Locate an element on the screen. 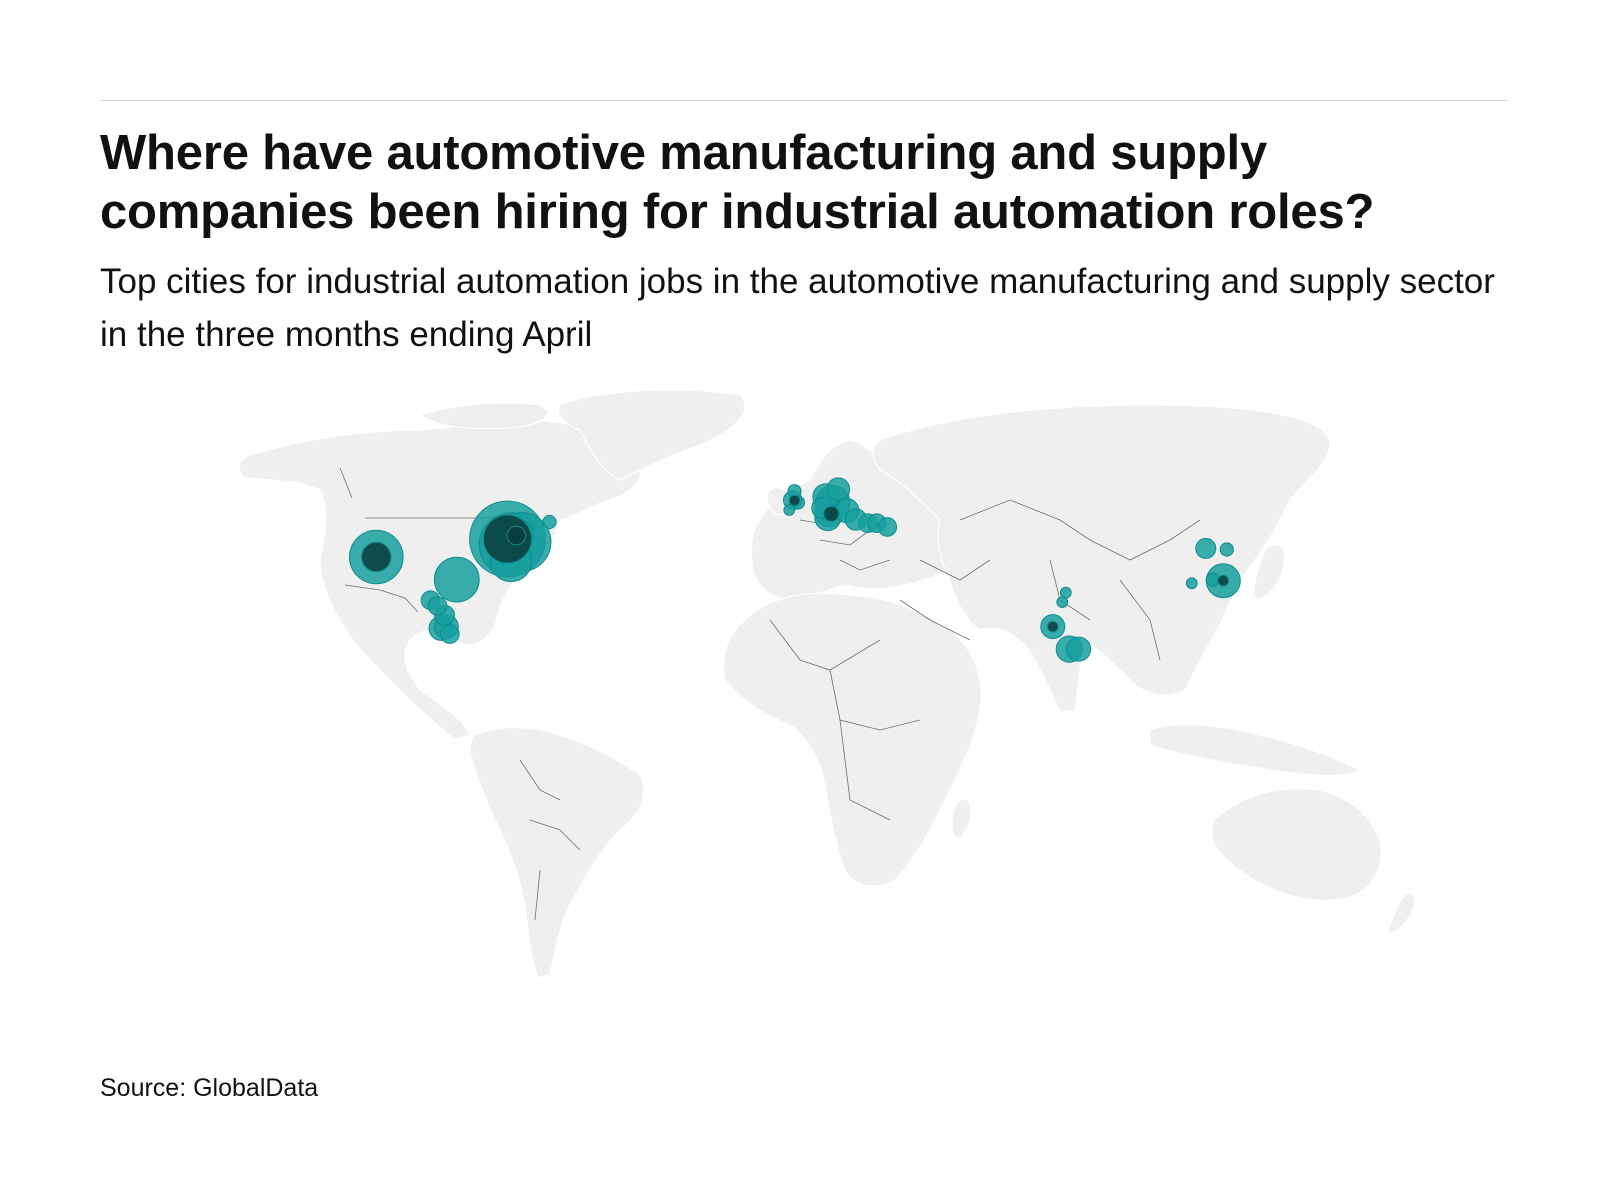 This screenshot has width=1600, height=1200. alaska-border is located at coordinates (346, 483).